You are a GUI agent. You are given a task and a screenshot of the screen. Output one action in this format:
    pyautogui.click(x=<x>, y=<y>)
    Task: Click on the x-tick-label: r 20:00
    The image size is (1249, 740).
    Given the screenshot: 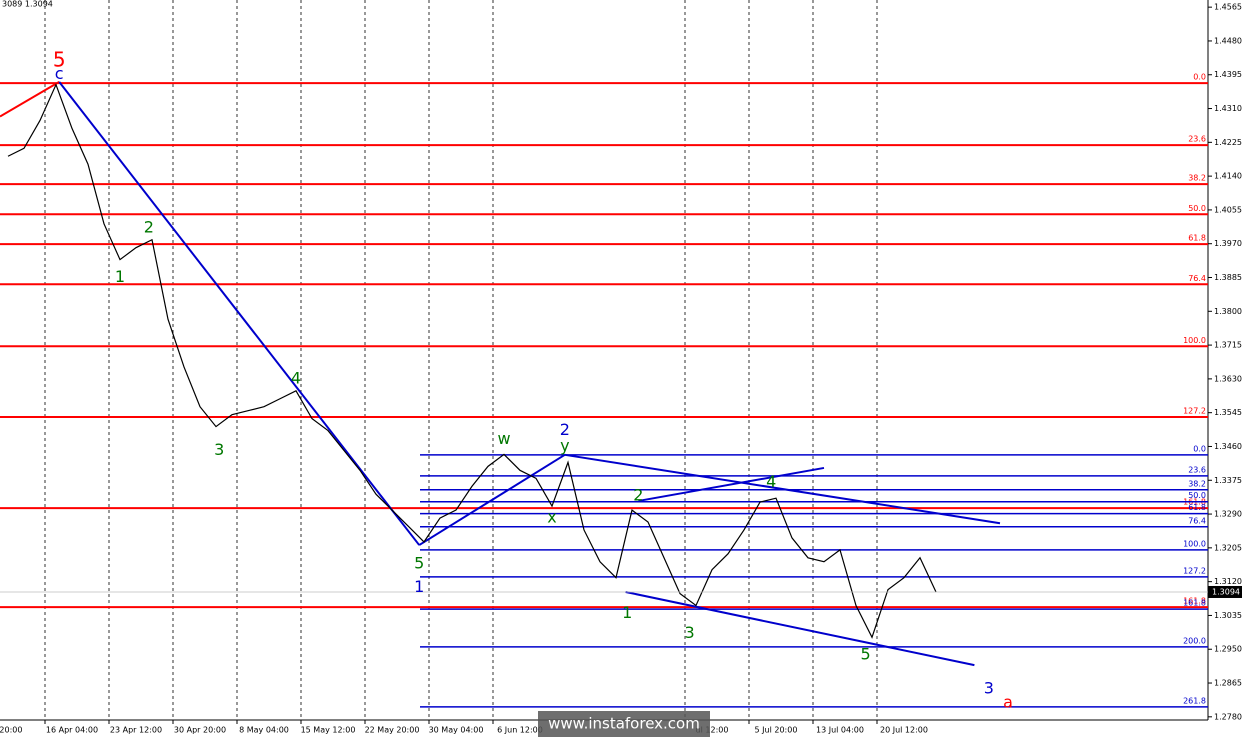 What is the action you would take?
    pyautogui.click(x=11, y=730)
    